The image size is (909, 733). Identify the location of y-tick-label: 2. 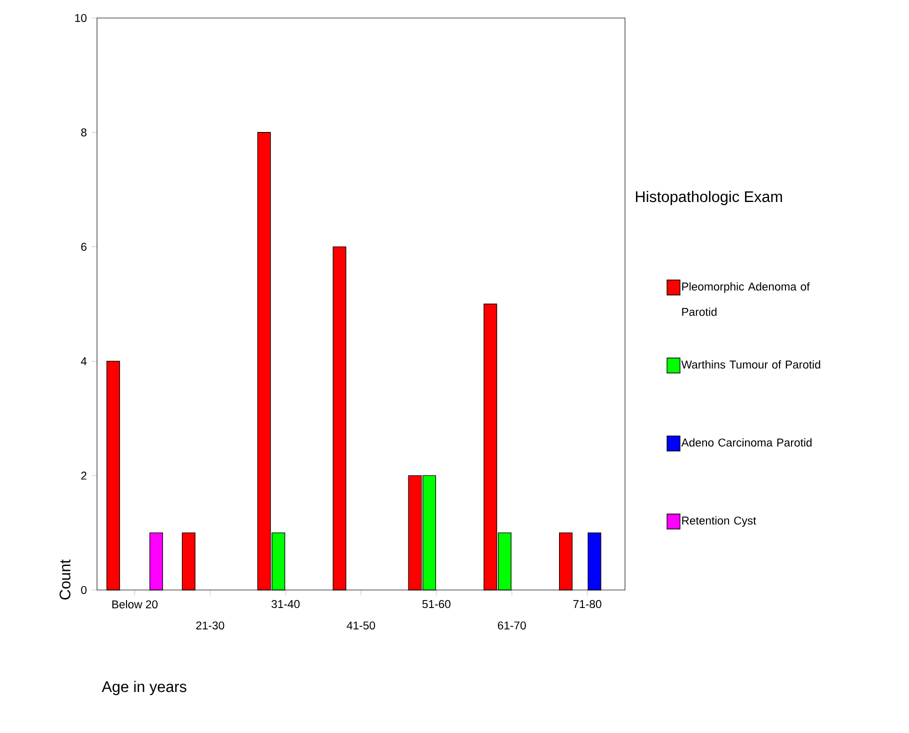
(83, 476).